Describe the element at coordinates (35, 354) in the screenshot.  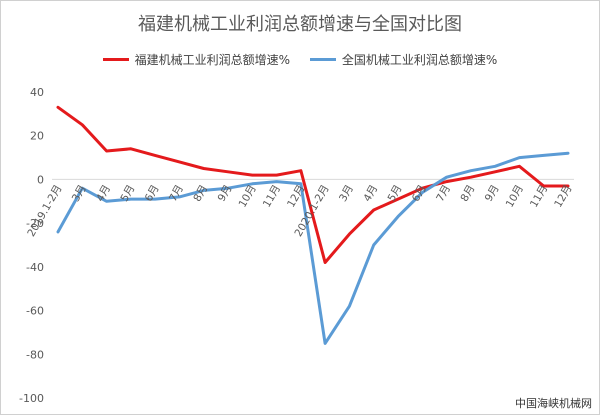
I see `y-tick-label: -80` at that location.